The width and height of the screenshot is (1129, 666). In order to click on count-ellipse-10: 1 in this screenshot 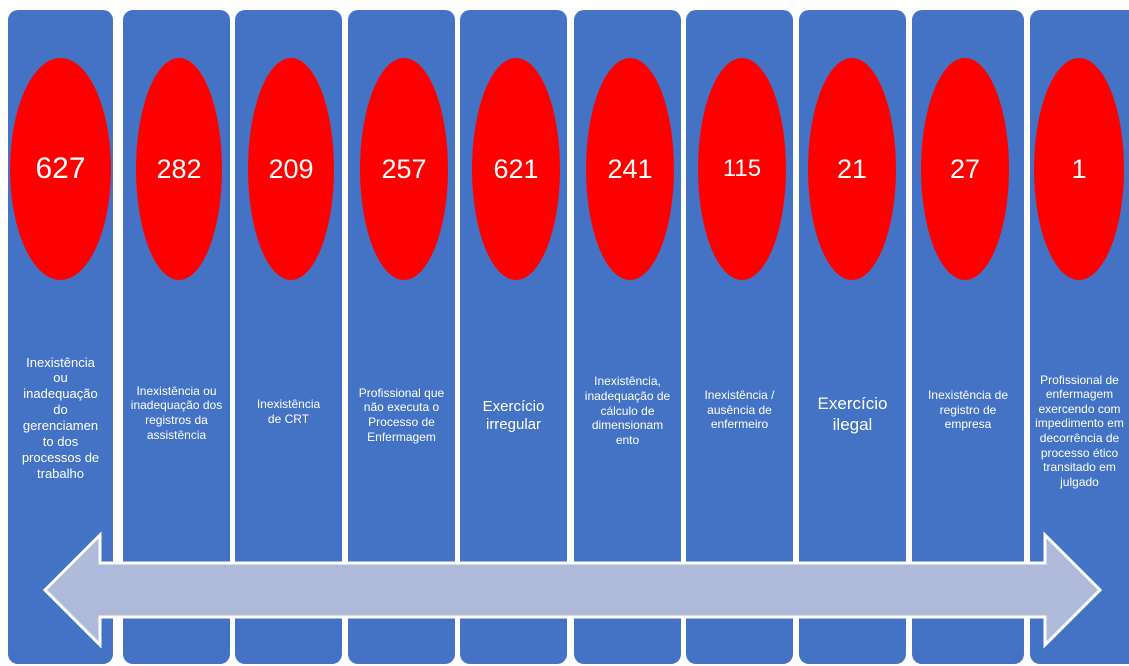, I will do `click(1079, 169)`.